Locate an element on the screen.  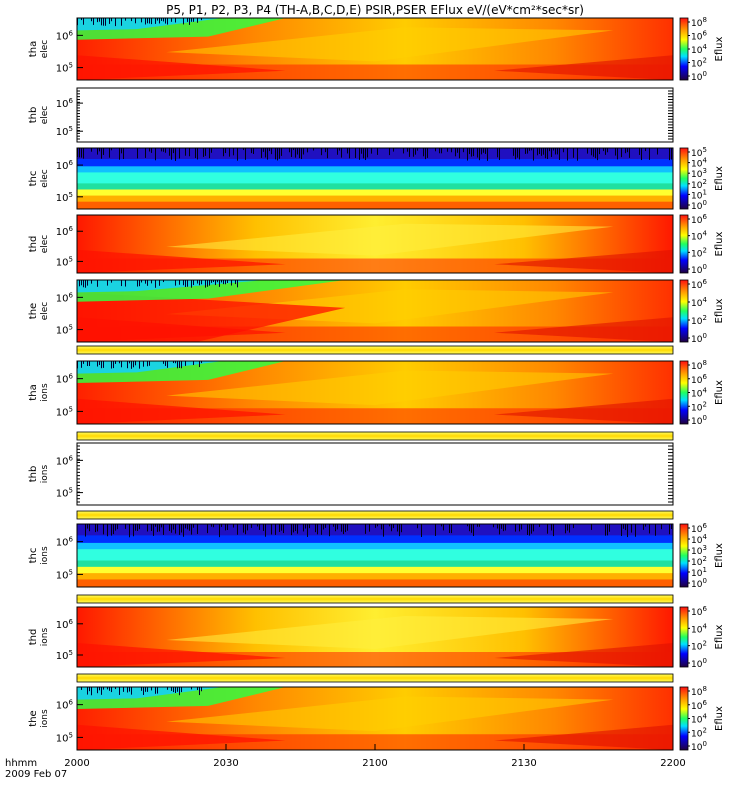
x-tick-label-4: 2200 is located at coordinates (672, 763).